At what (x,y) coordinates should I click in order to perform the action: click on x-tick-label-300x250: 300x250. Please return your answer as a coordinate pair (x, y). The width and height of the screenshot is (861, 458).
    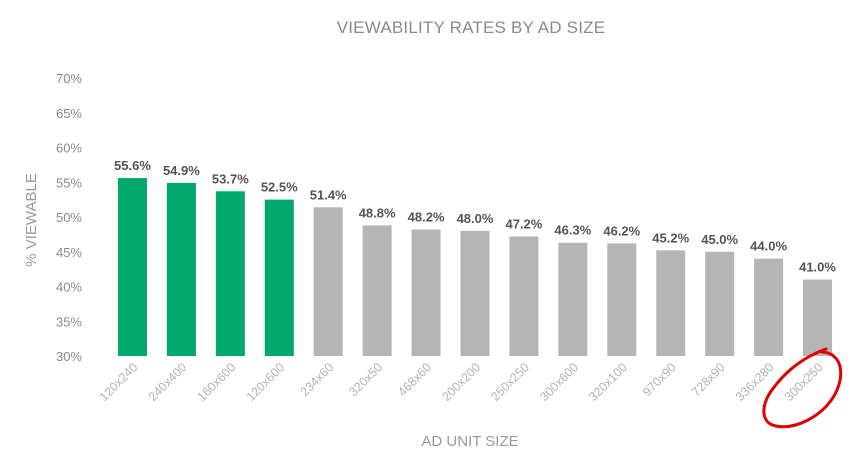
    Looking at the image, I should click on (804, 382).